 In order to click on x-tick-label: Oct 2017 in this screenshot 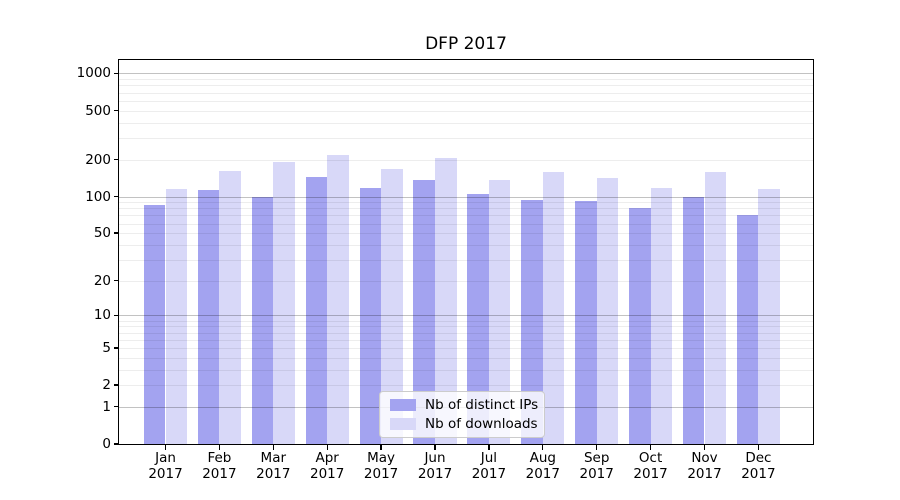, I will do `click(651, 466)`.